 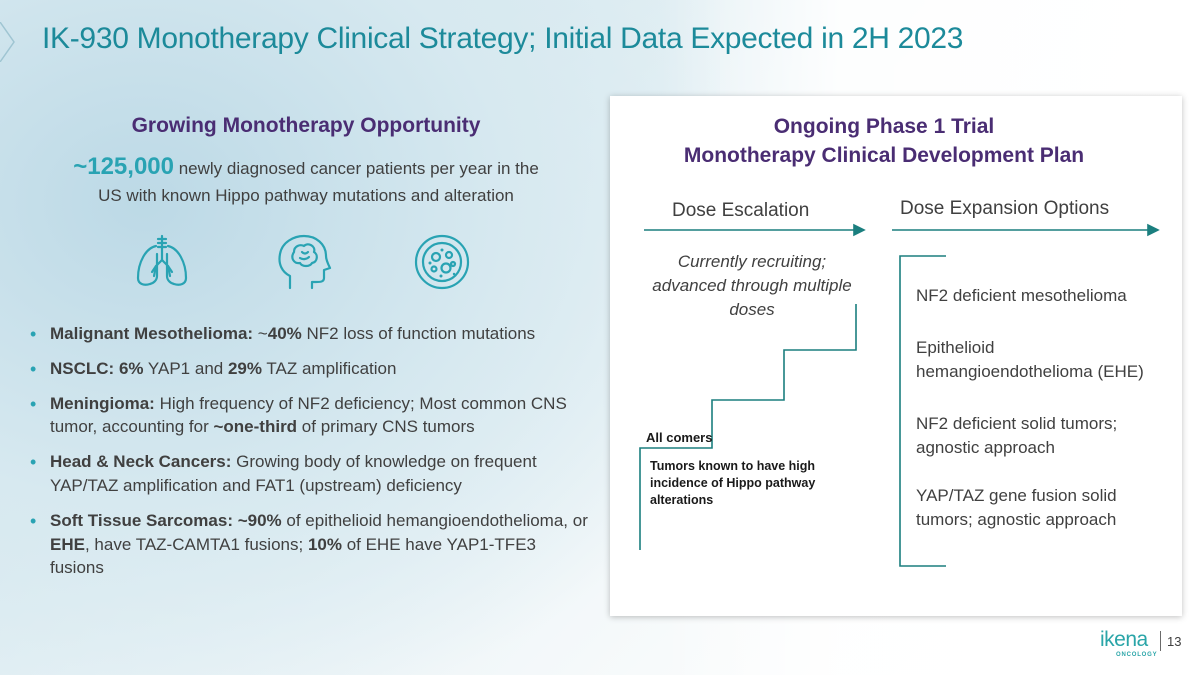 I want to click on page-number-divider, so click(x=1160, y=641).